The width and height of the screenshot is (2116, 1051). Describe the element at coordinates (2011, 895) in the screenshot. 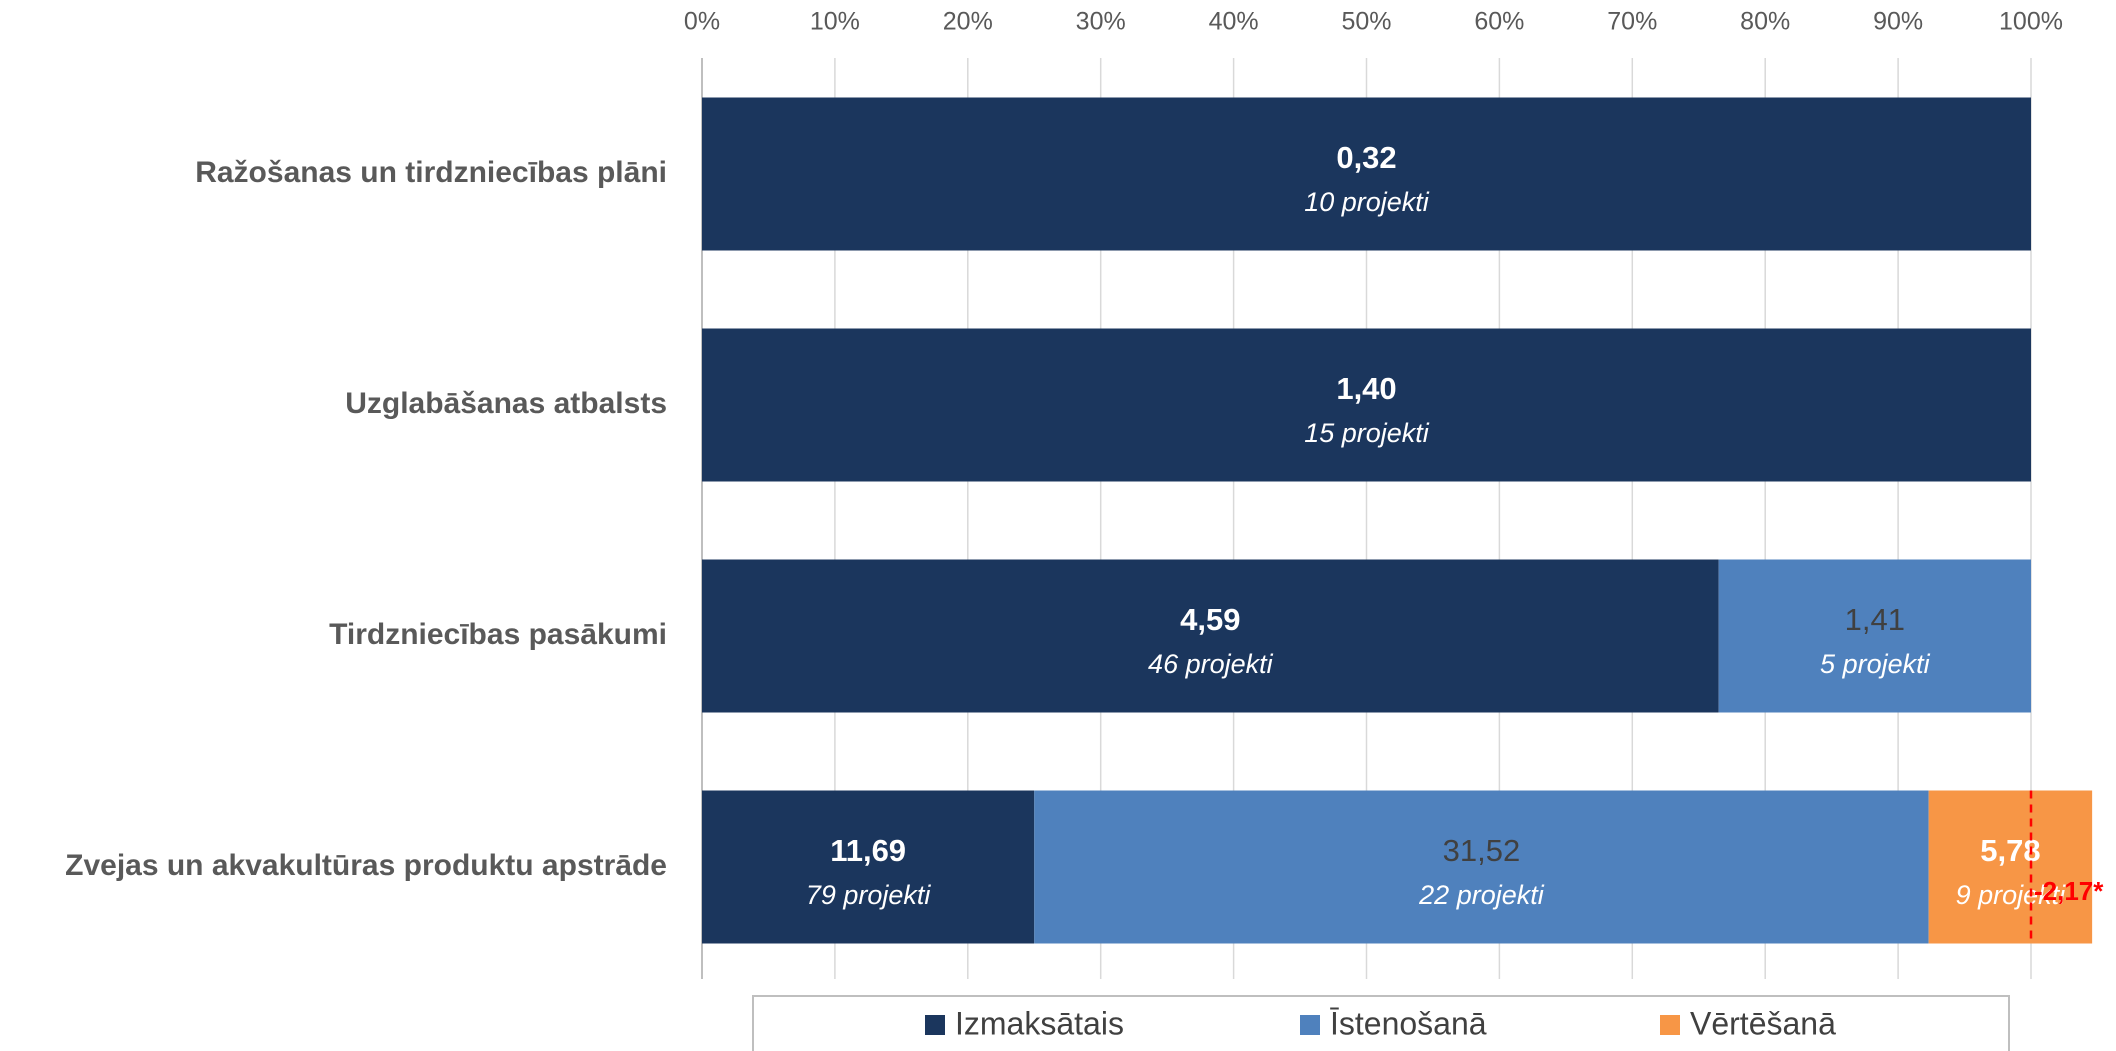

I see `count-label: 9 projekti` at that location.